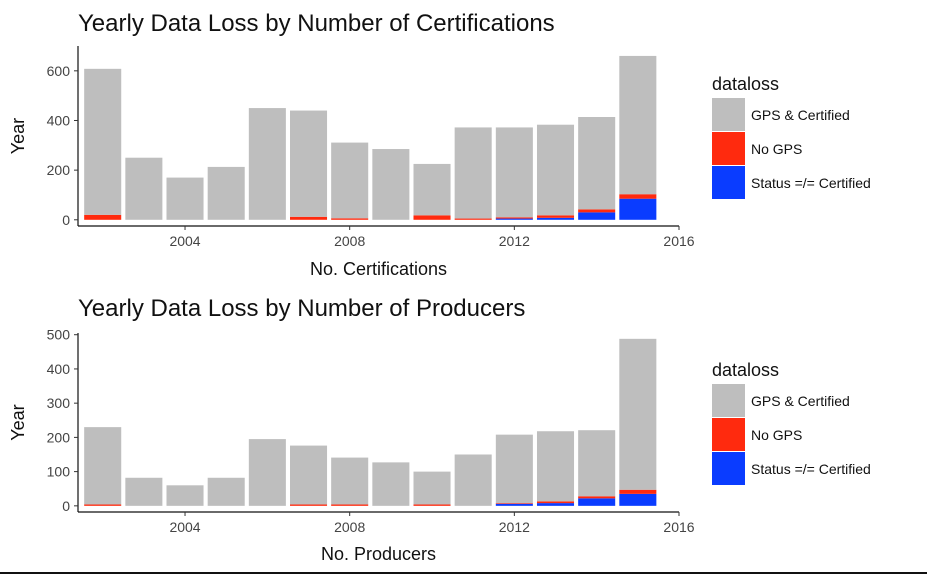 This screenshot has width=927, height=575. What do you see at coordinates (378, 554) in the screenshot?
I see `x-axis-label: No. Producers` at bounding box center [378, 554].